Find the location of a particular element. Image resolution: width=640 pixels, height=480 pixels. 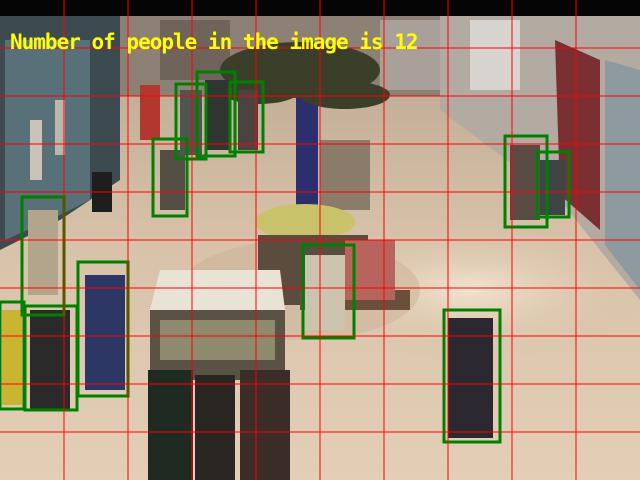

right-window-red is located at coordinates (577, 135).